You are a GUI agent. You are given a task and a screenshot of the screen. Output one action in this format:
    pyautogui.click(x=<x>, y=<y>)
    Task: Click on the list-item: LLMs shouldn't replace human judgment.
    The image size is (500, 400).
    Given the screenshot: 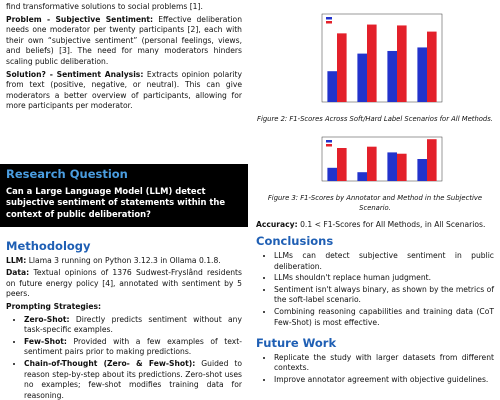 What is the action you would take?
    pyautogui.click(x=384, y=278)
    